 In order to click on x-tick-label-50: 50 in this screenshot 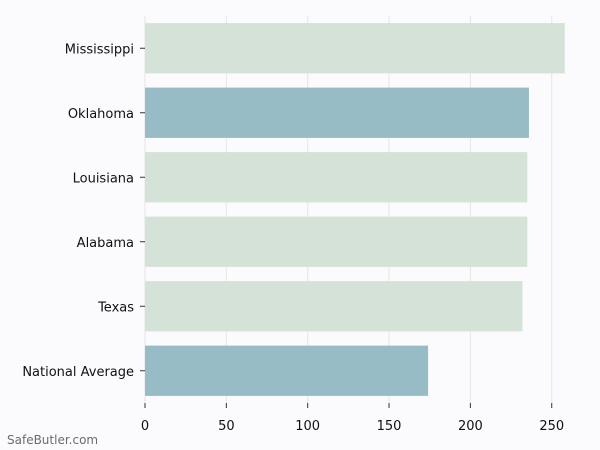, I will do `click(226, 426)`.